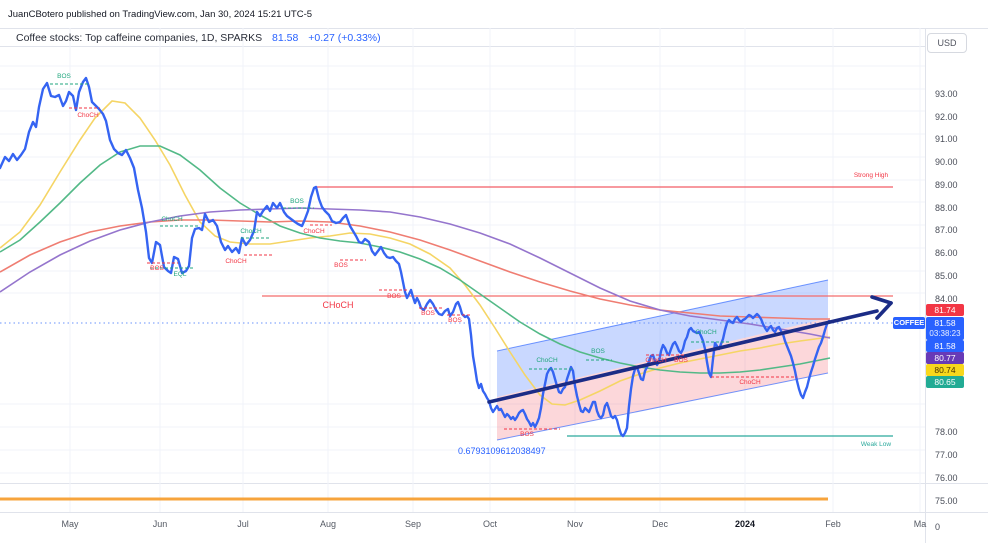 This screenshot has height=543, width=988. What do you see at coordinates (946, 208) in the screenshot?
I see `price-tick: 88.00` at bounding box center [946, 208].